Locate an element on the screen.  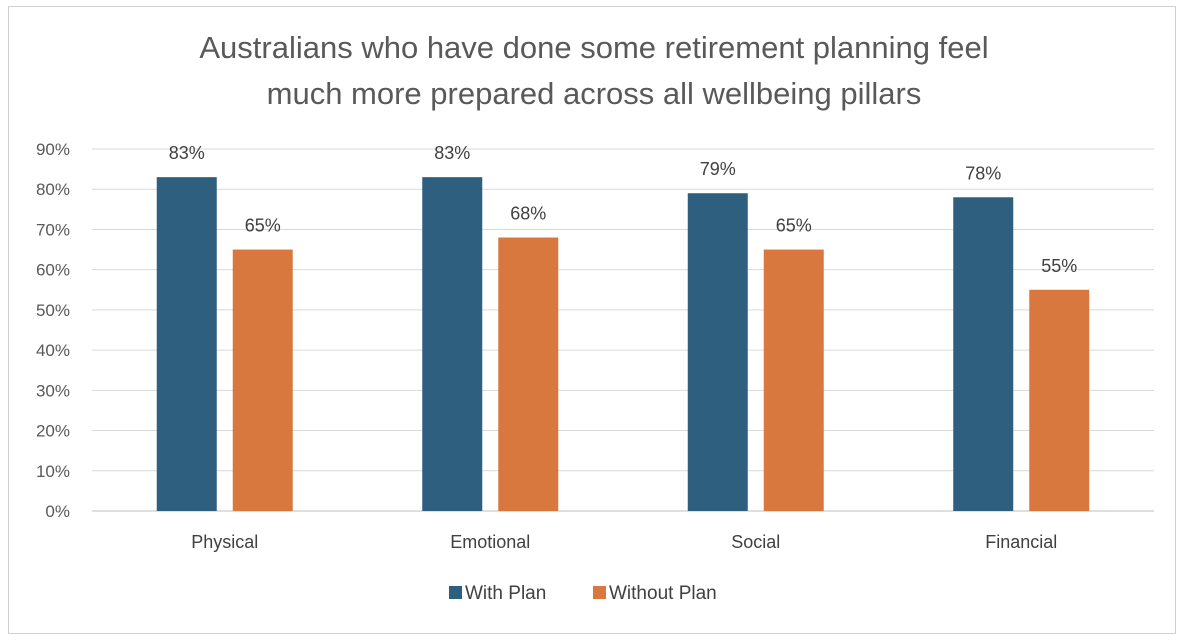
bar-with-plan-financial is located at coordinates (983, 354).